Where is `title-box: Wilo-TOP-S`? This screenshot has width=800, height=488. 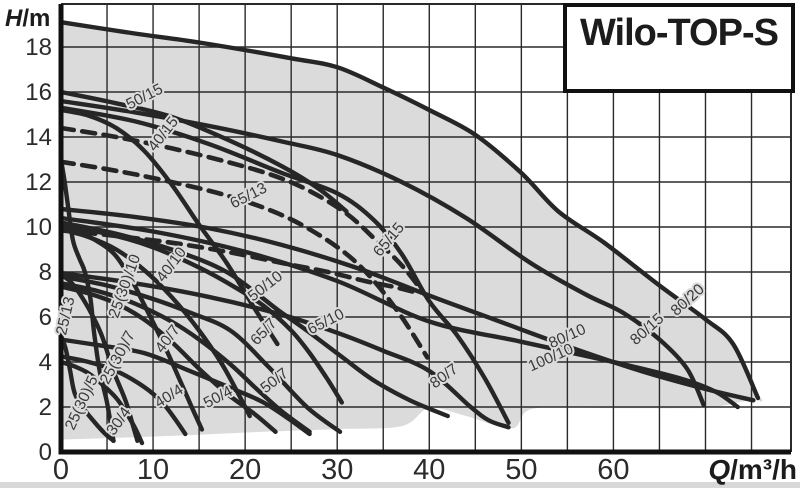
title-box: Wilo-TOP-S is located at coordinates (679, 48).